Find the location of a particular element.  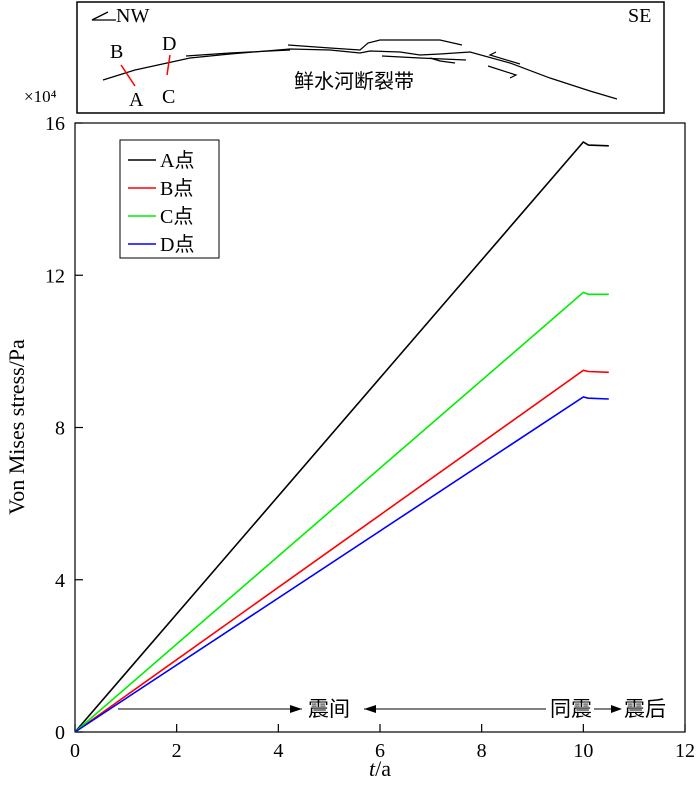

interseismic-arrowhead-right is located at coordinates (296, 709).